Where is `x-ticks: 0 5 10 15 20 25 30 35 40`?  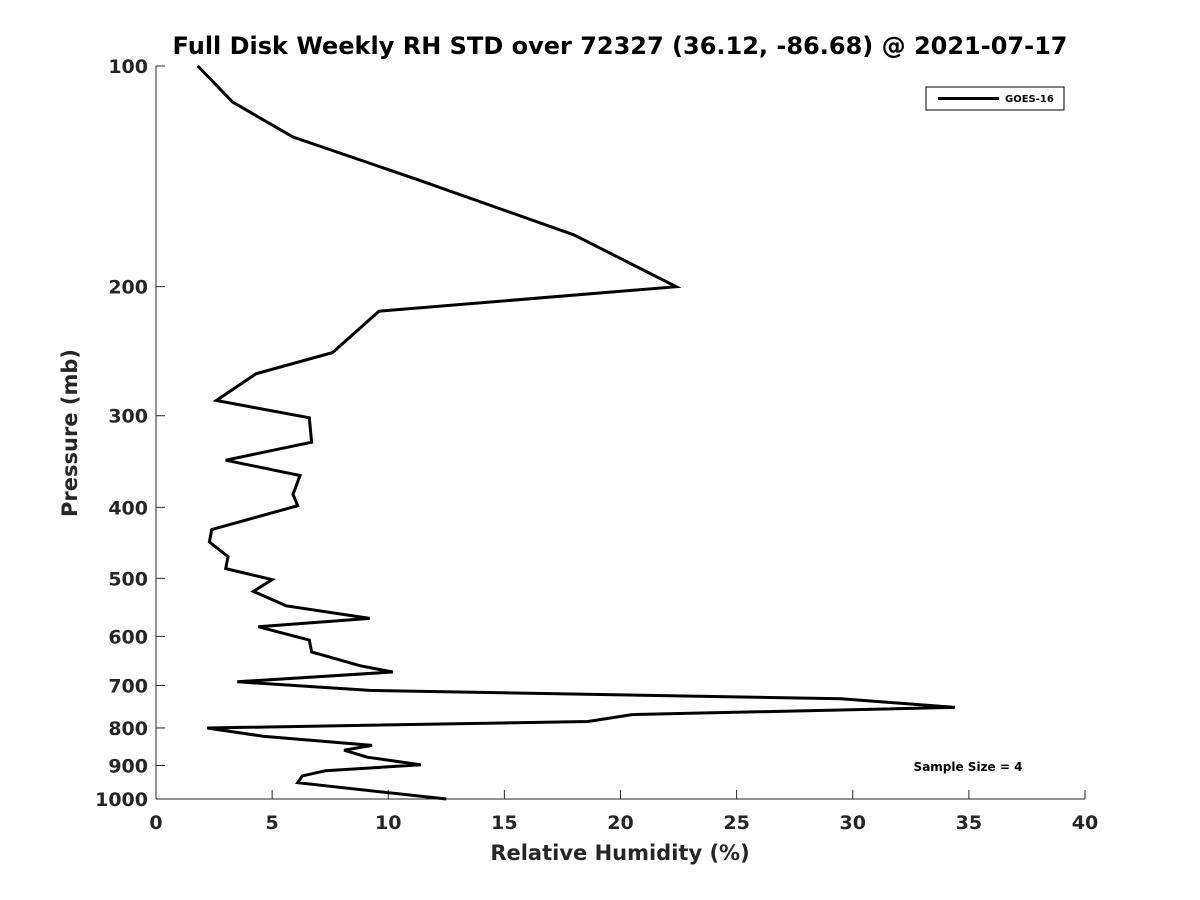
x-ticks: 0 5 10 15 20 25 30 35 40 is located at coordinates (623, 812).